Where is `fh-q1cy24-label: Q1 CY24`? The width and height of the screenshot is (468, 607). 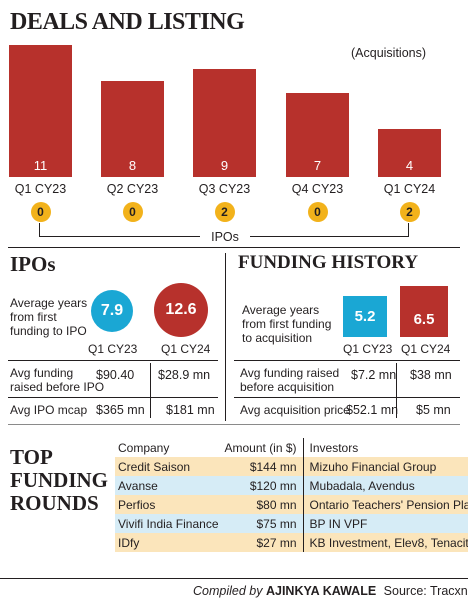 fh-q1cy24-label: Q1 CY24 is located at coordinates (426, 349).